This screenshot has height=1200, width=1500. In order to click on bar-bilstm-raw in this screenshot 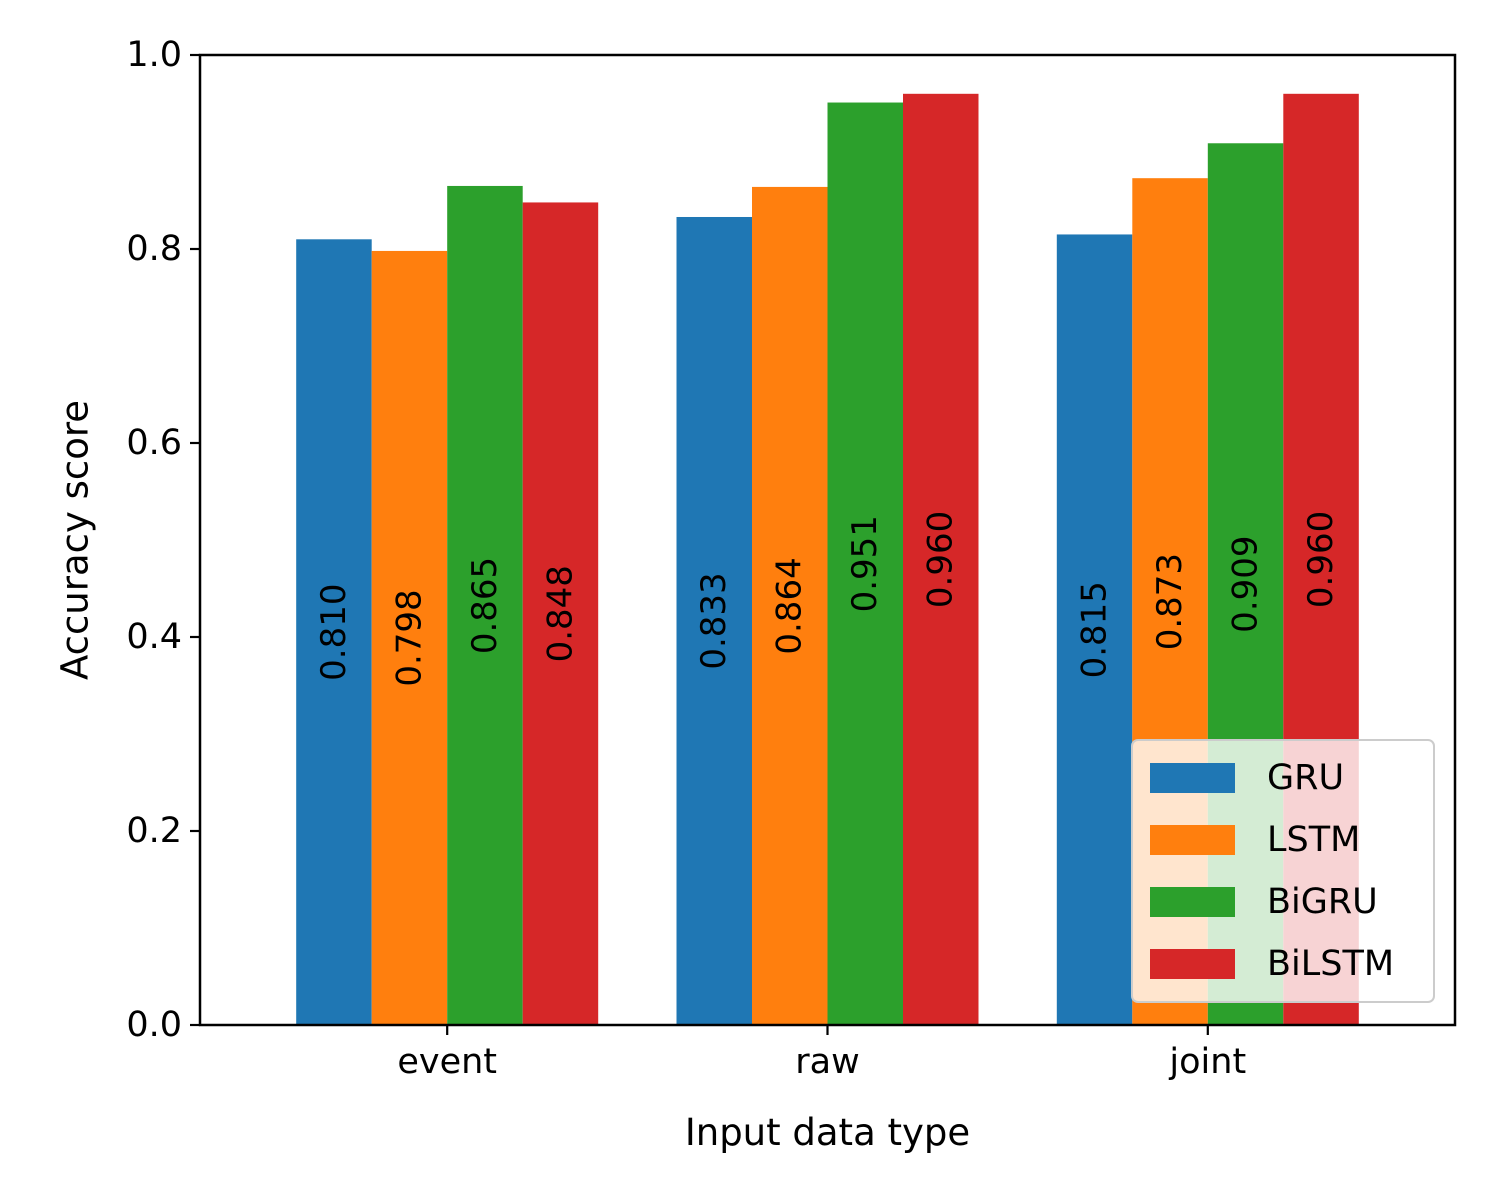, I will do `click(941, 559)`.